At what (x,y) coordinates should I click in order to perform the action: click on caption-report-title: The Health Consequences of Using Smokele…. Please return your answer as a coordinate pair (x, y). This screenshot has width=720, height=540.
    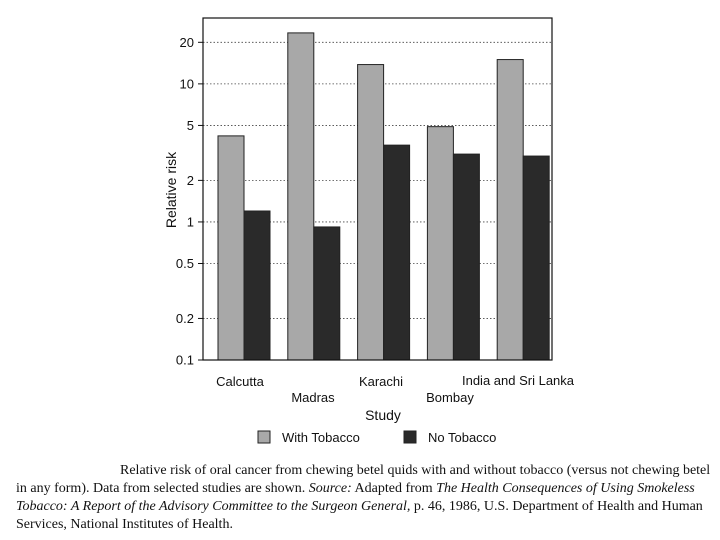
    Looking at the image, I should click on (355, 497).